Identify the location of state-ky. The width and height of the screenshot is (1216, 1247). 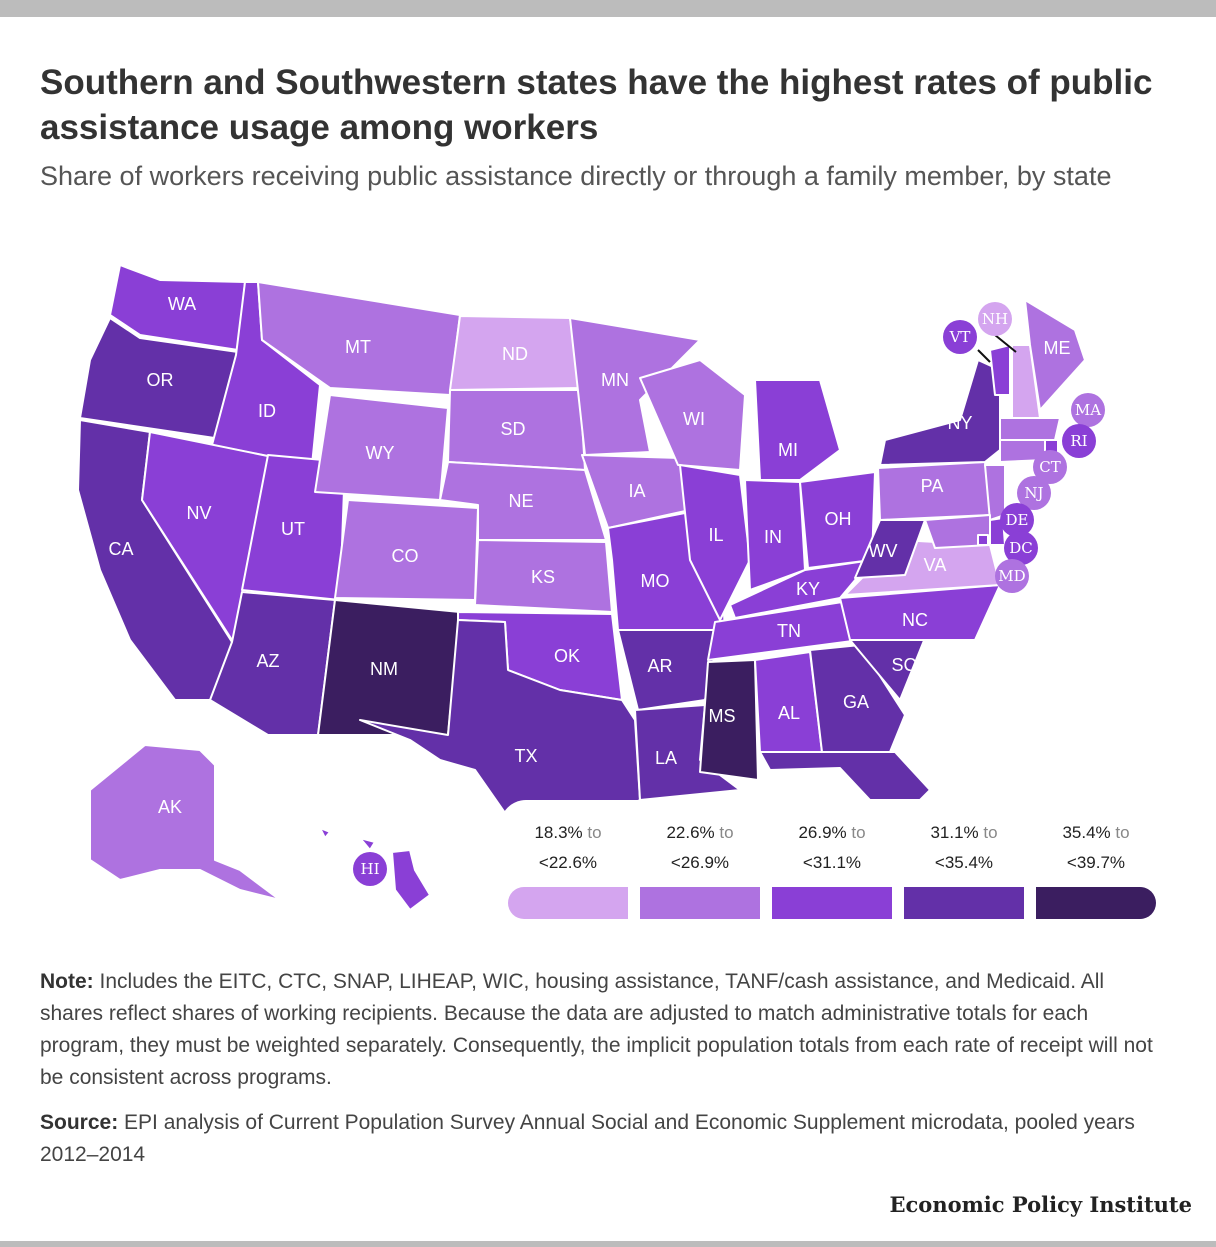
(801, 589).